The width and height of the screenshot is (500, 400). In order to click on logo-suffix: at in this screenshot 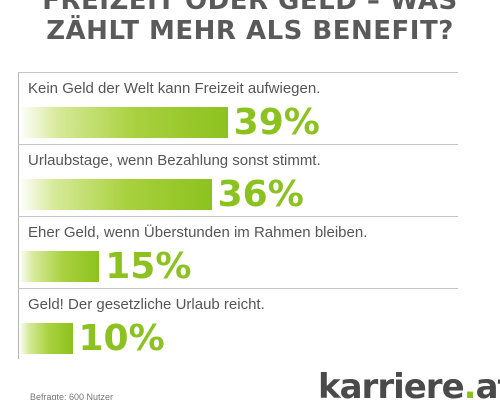, I will do `click(487, 383)`.